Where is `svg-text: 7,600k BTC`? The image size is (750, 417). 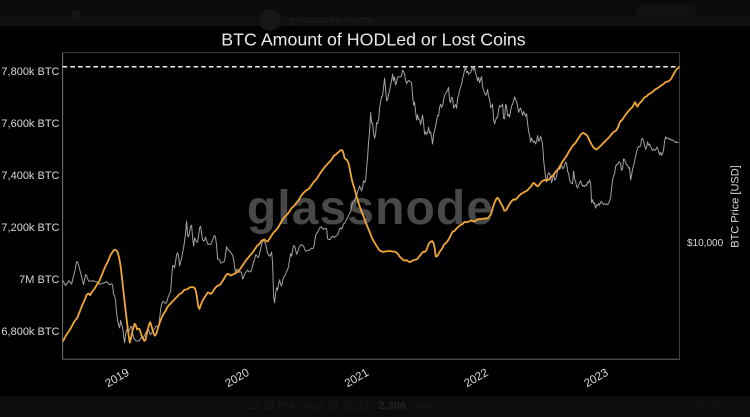
svg-text: 7,600k BTC is located at coordinates (30, 124).